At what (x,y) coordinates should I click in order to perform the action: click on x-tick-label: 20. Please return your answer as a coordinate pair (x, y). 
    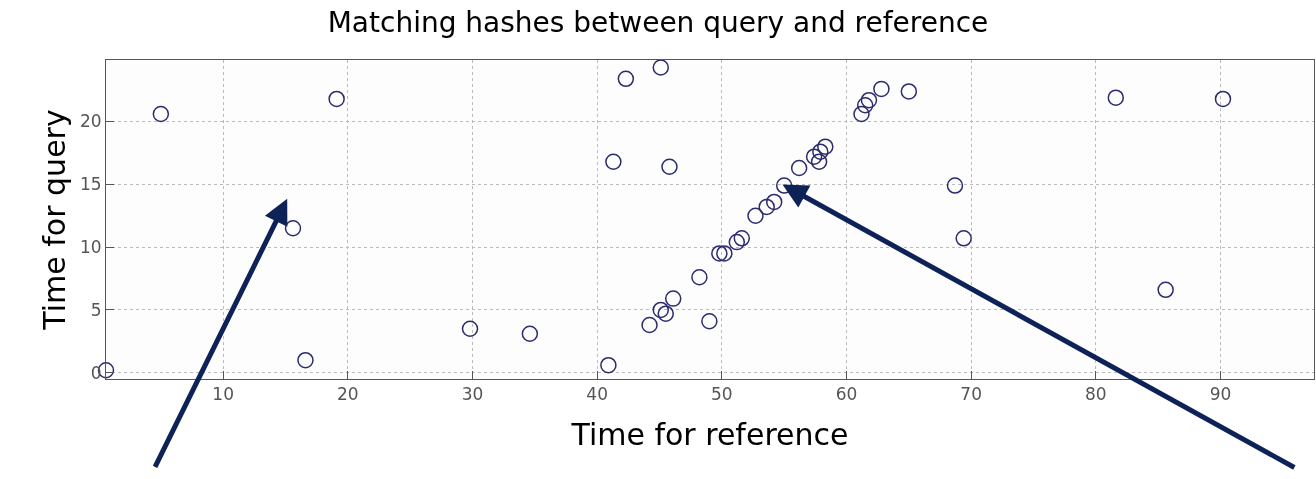
    Looking at the image, I should click on (348, 394).